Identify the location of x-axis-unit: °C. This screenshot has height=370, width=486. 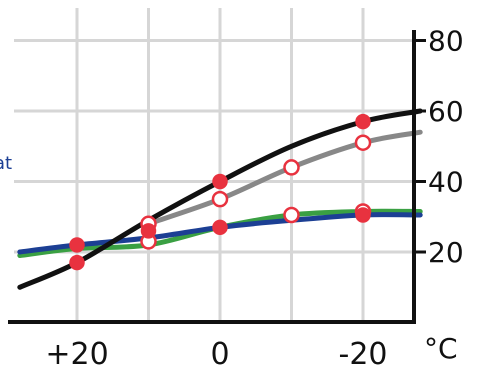
(441, 348).